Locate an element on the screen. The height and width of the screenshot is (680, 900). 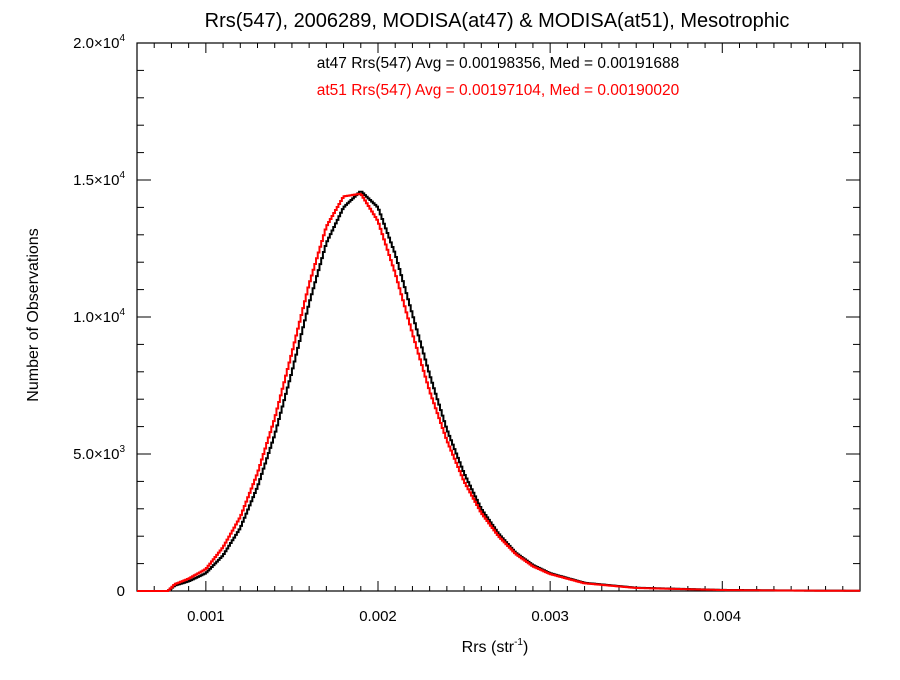
x-tick-labels: 0.001 0.002 0.003 0.004 is located at coordinates (464, 616).